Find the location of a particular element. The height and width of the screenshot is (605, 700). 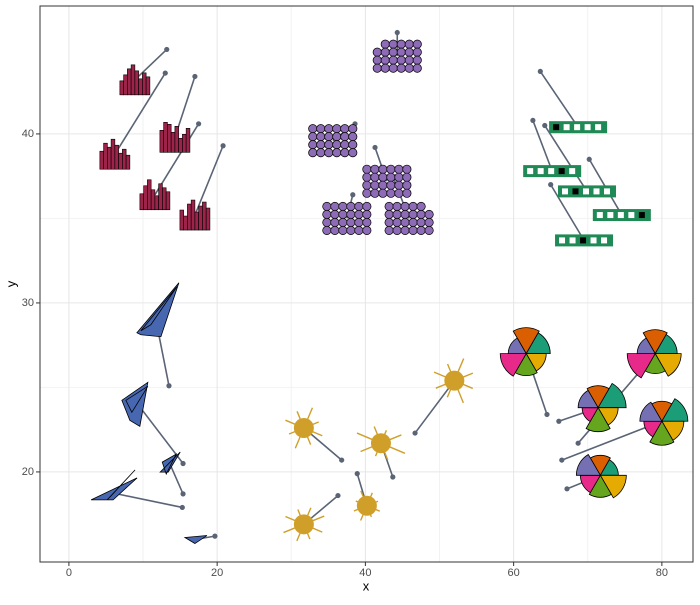

y-tick-label: 20 is located at coordinates (28, 472).